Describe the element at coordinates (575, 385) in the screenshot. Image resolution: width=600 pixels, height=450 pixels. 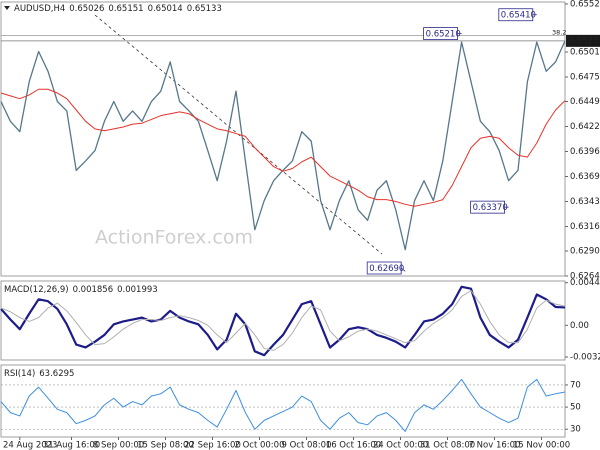
I see `y-tick-label: 70` at that location.